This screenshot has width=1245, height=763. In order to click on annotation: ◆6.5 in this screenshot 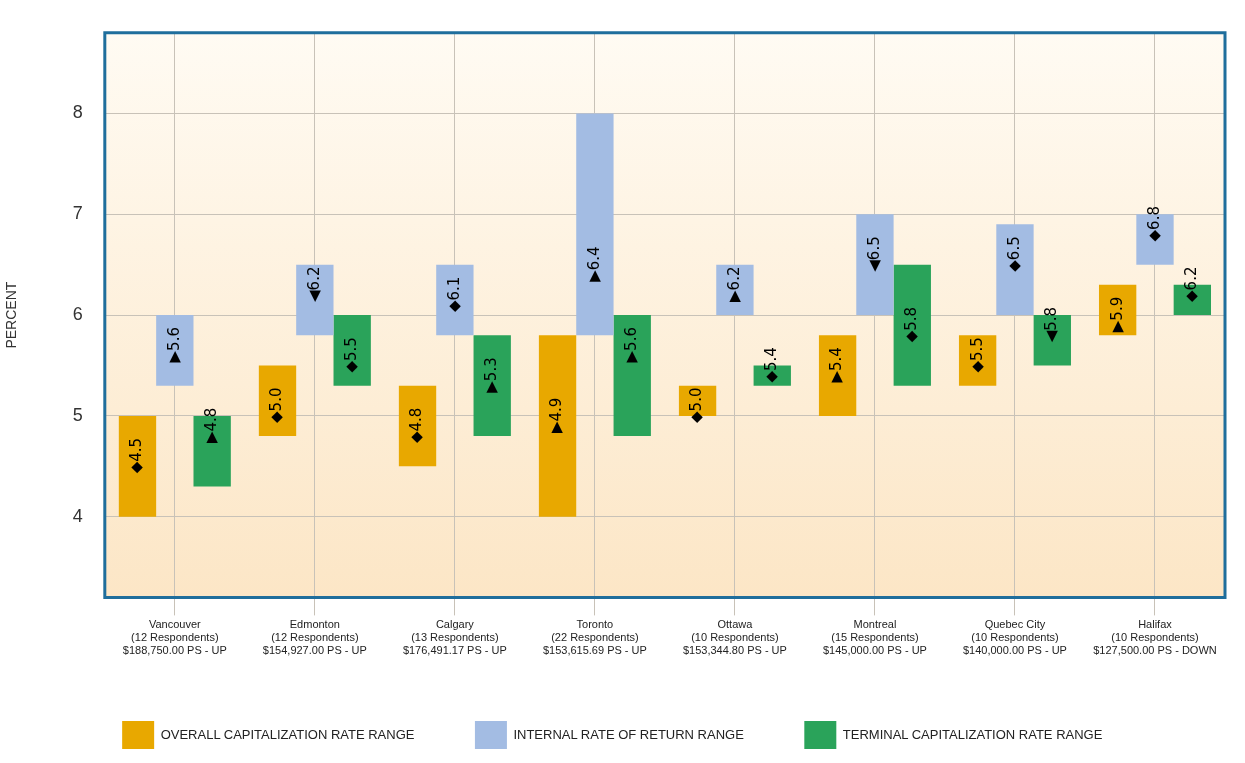, I will do `click(1013, 254)`.